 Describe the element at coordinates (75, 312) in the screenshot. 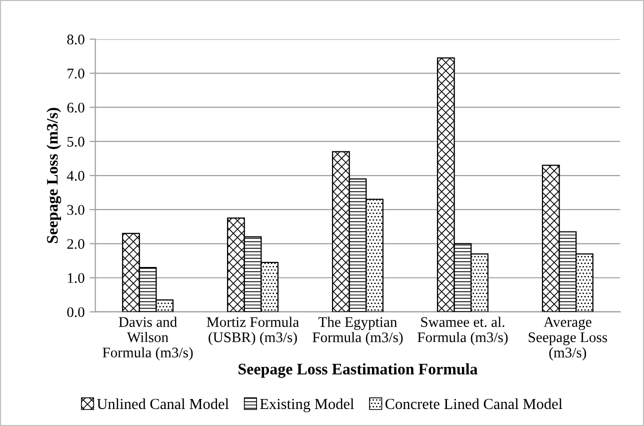

I see `y-tick-label: 0.0` at that location.